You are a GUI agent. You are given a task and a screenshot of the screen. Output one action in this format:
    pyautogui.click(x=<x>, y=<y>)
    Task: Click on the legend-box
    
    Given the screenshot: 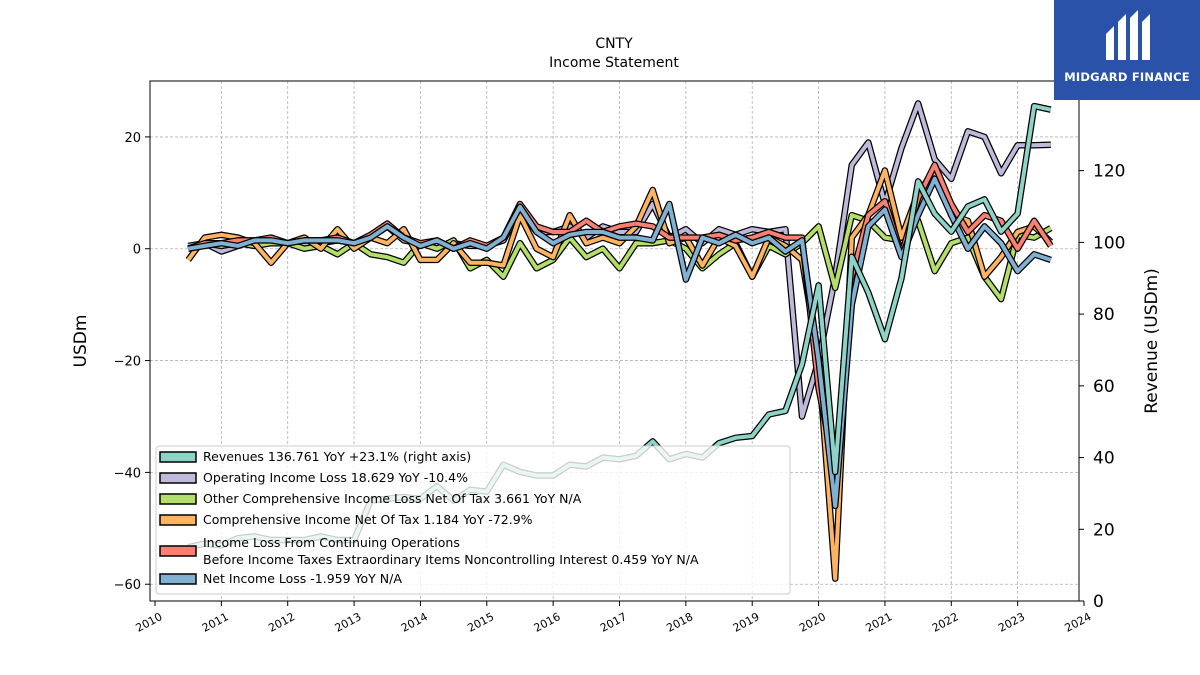 What is the action you would take?
    pyautogui.click(x=473, y=520)
    